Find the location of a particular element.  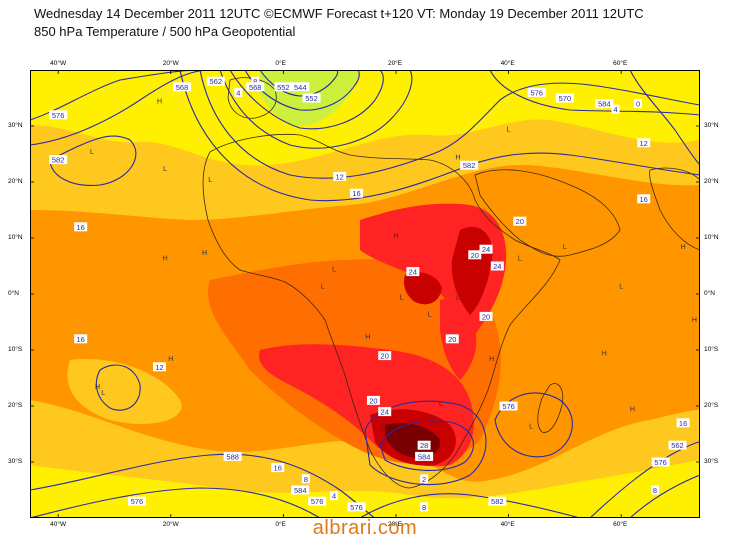

lat-label-left: 30°N is located at coordinates (15, 125).